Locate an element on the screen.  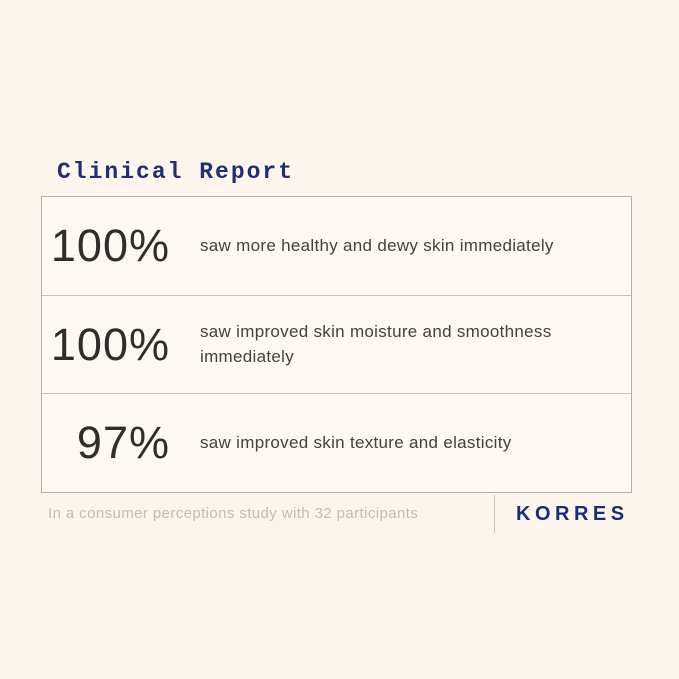
korres-logo: KORRES is located at coordinates (572, 514).